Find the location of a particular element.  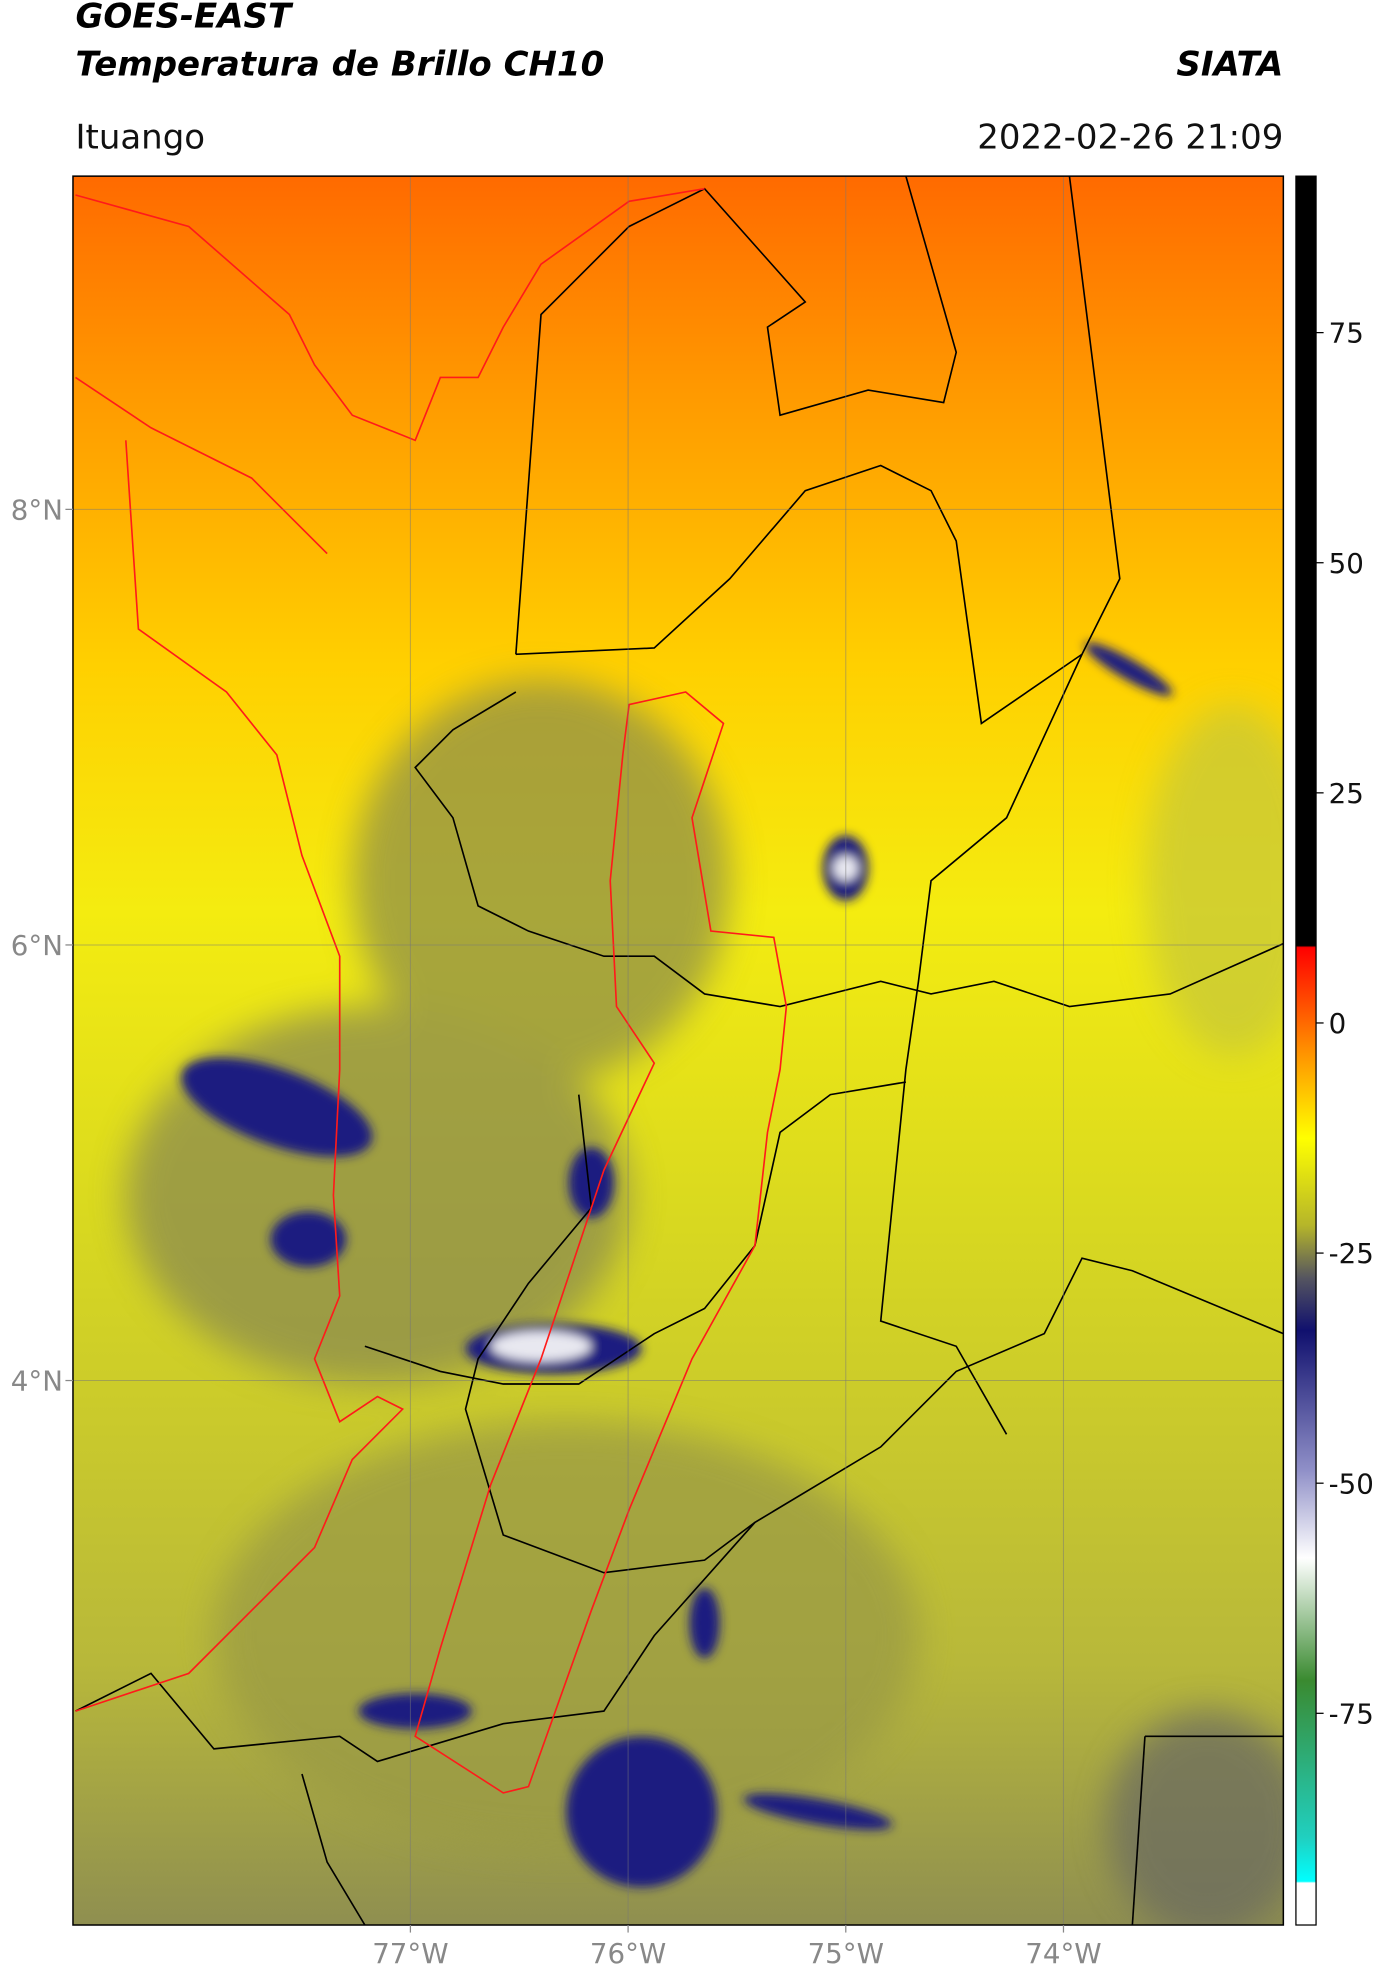

org: SIATA is located at coordinates (1229, 64).